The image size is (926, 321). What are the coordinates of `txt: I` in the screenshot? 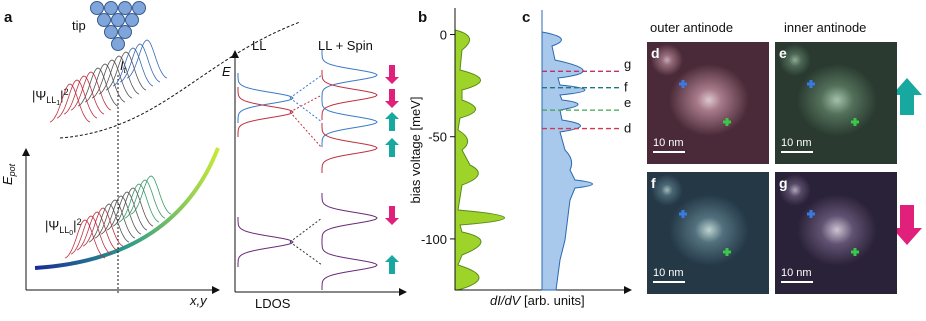 It's located at (122, 65).